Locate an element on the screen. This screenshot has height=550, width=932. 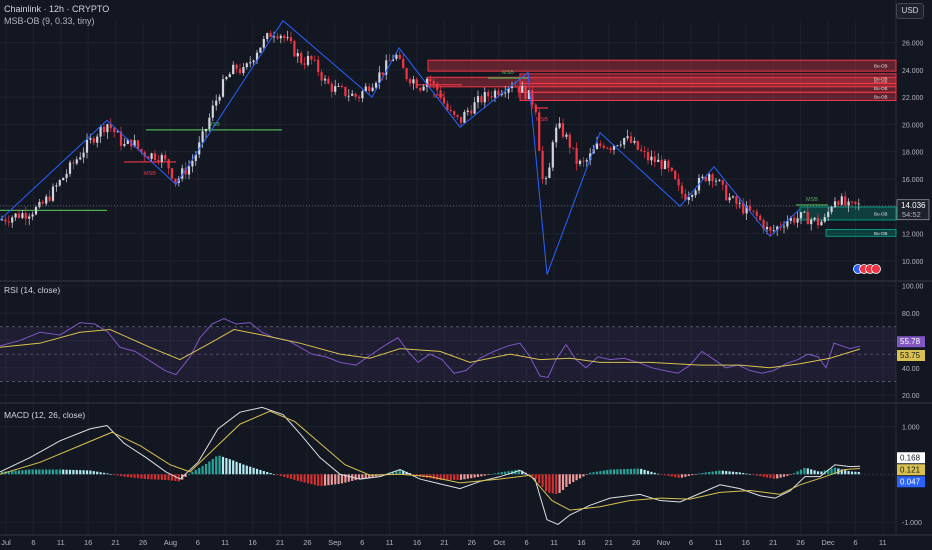
indicator-title: MSB-OB (9, 0.33, tiny) is located at coordinates (49, 21).